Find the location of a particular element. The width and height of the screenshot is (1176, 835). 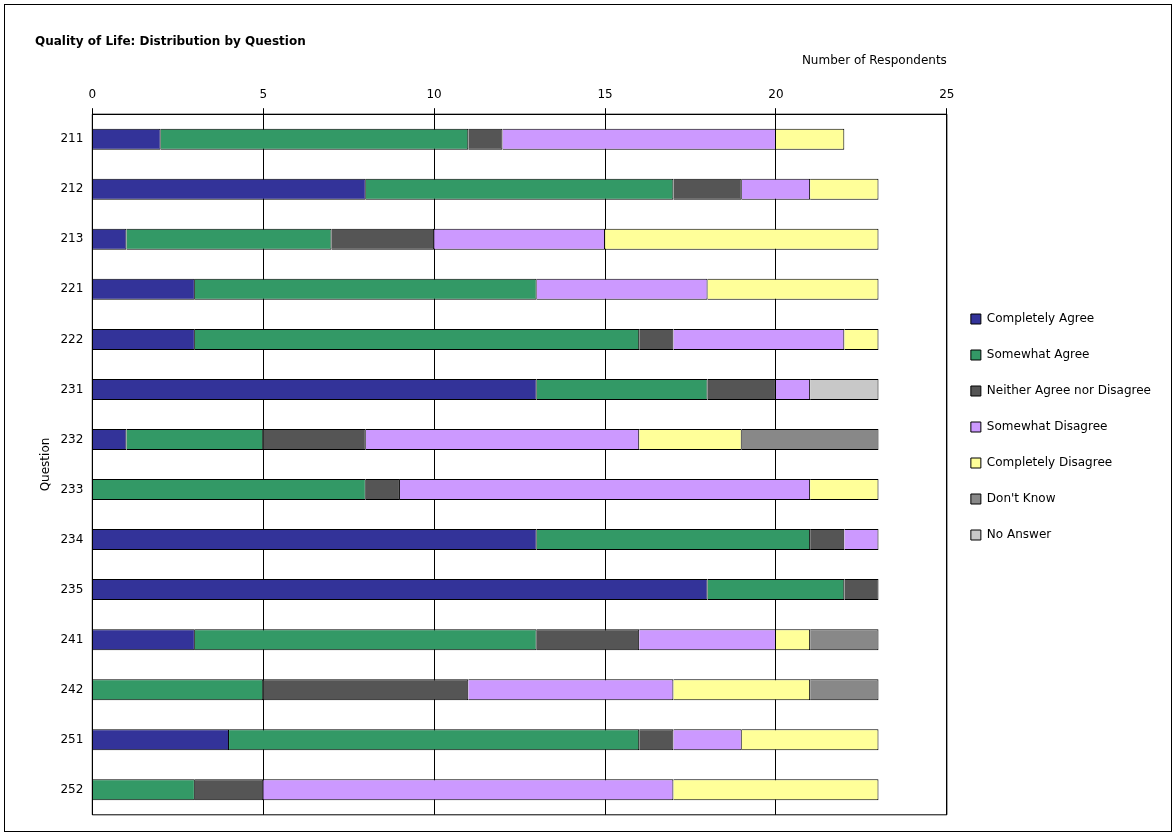

legend-label: No Answer is located at coordinates (1019, 534).